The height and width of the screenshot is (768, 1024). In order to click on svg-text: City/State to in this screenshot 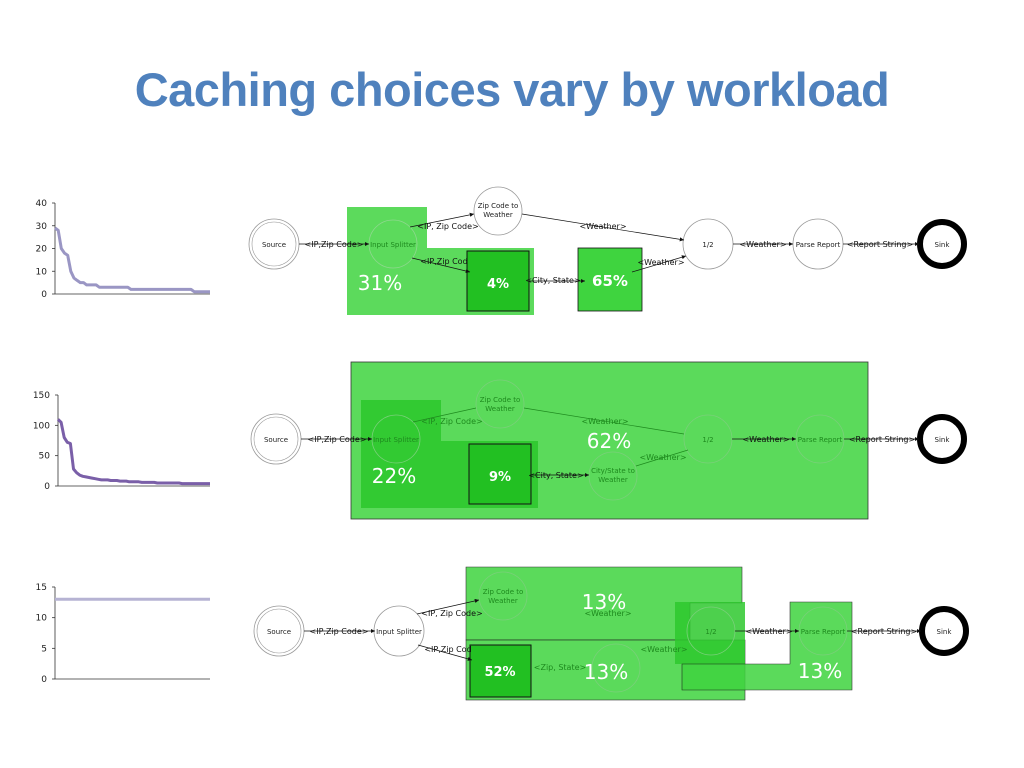, I will do `click(613, 471)`.